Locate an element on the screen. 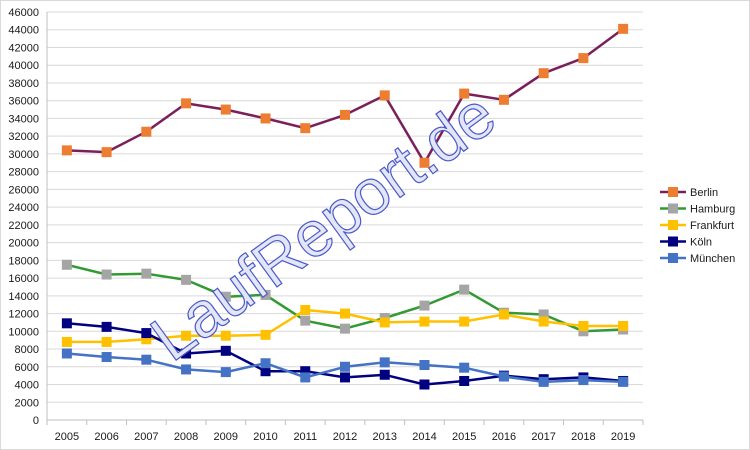 The image size is (750, 450). x-tick-label: 2007 is located at coordinates (146, 437).